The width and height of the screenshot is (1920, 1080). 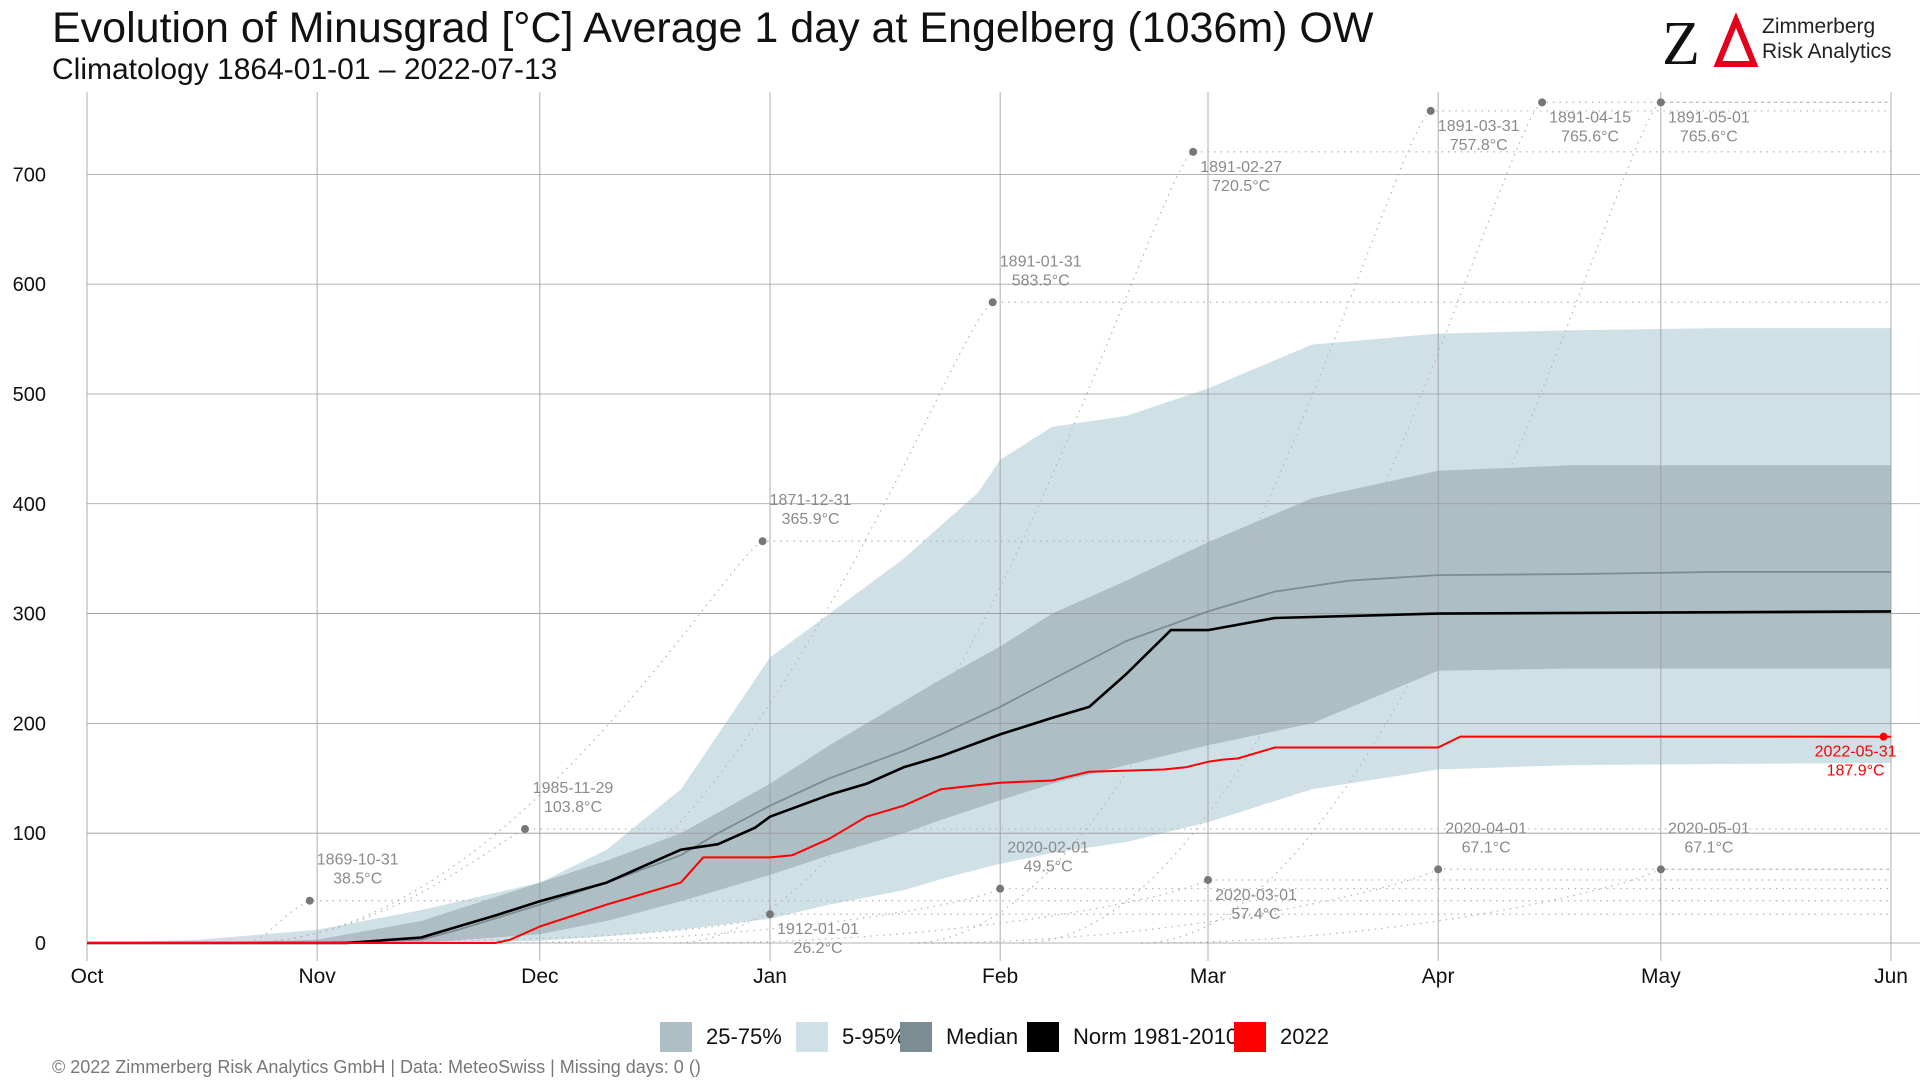 I want to click on logo-line1: Zimmerberg, so click(x=1819, y=26).